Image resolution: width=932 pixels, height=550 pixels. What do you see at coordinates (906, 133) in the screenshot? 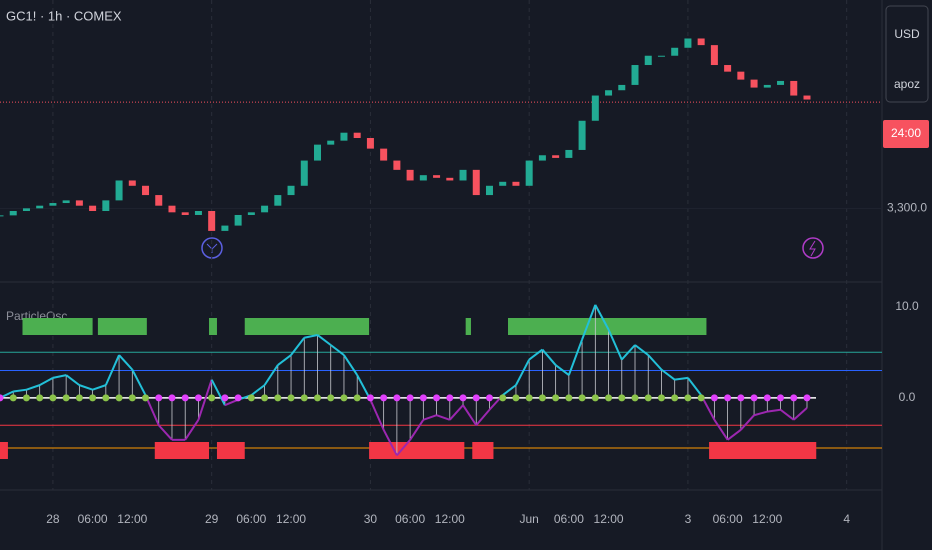
I see `countdown: 24:00` at bounding box center [906, 133].